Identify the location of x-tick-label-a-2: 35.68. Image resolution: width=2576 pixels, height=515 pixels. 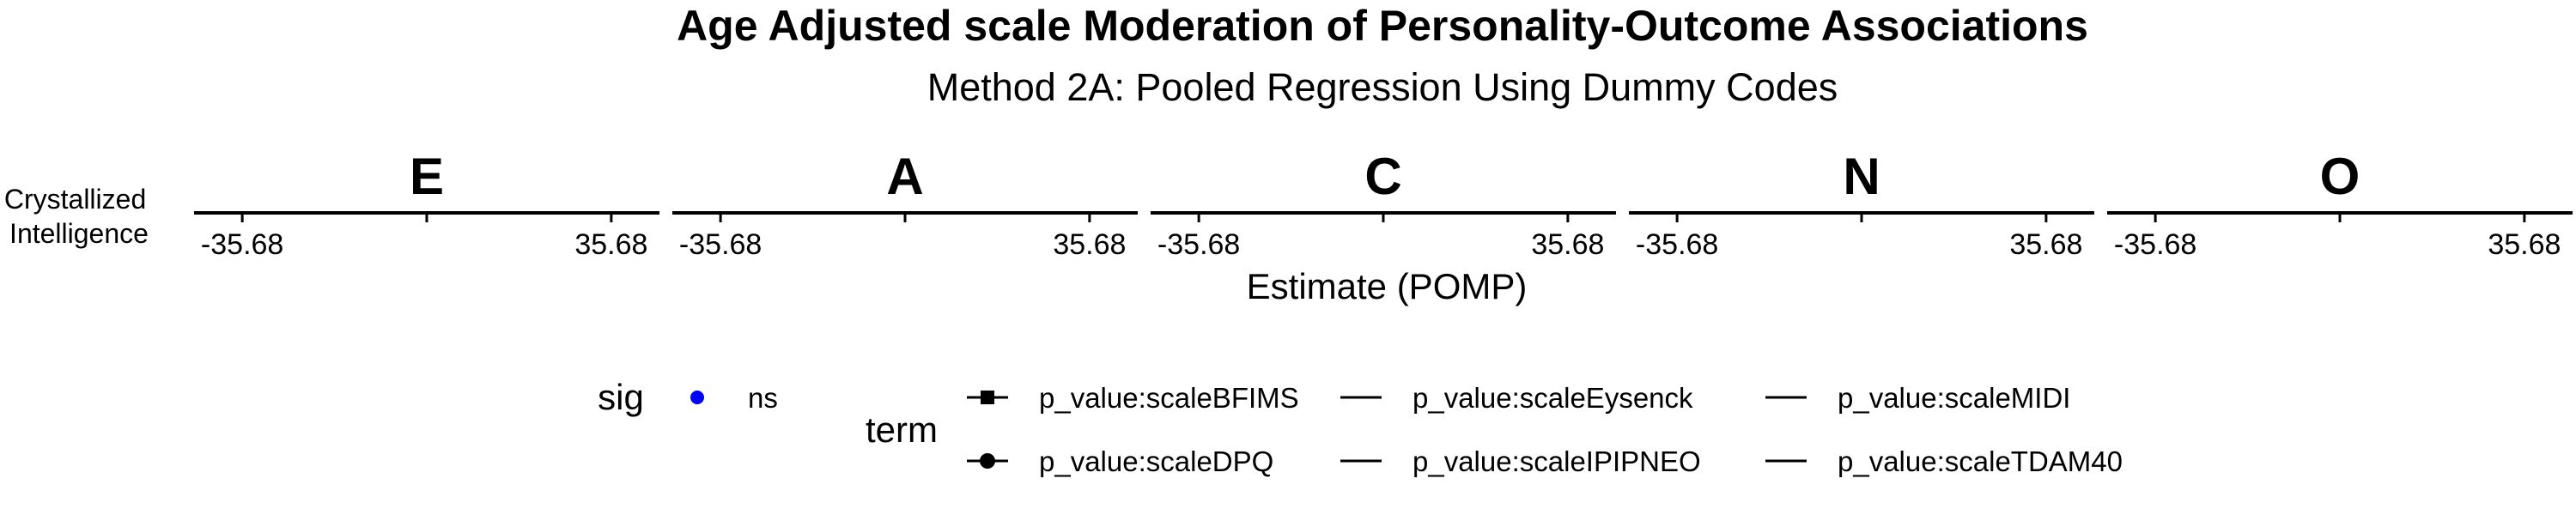
(1089, 244).